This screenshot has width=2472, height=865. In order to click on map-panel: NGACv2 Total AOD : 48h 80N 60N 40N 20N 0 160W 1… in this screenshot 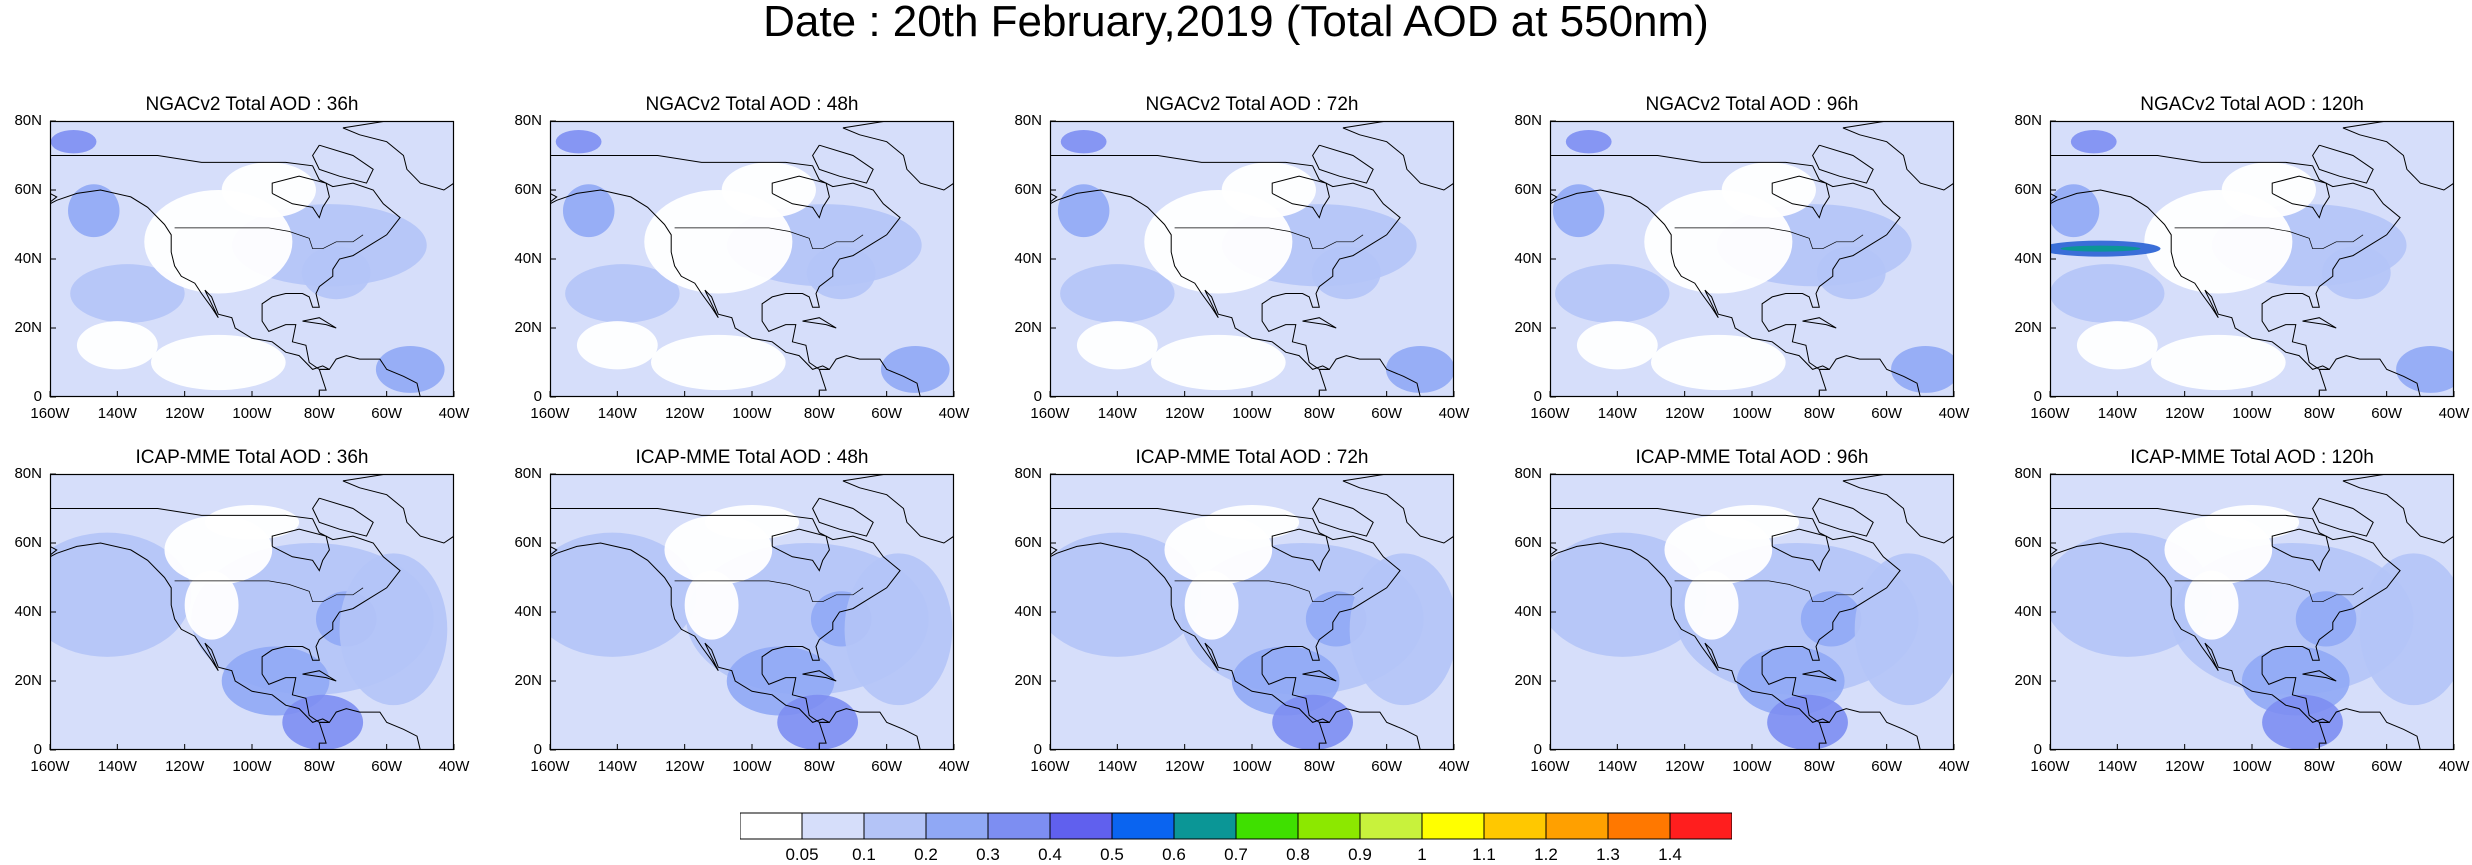, I will do `click(741, 259)`.